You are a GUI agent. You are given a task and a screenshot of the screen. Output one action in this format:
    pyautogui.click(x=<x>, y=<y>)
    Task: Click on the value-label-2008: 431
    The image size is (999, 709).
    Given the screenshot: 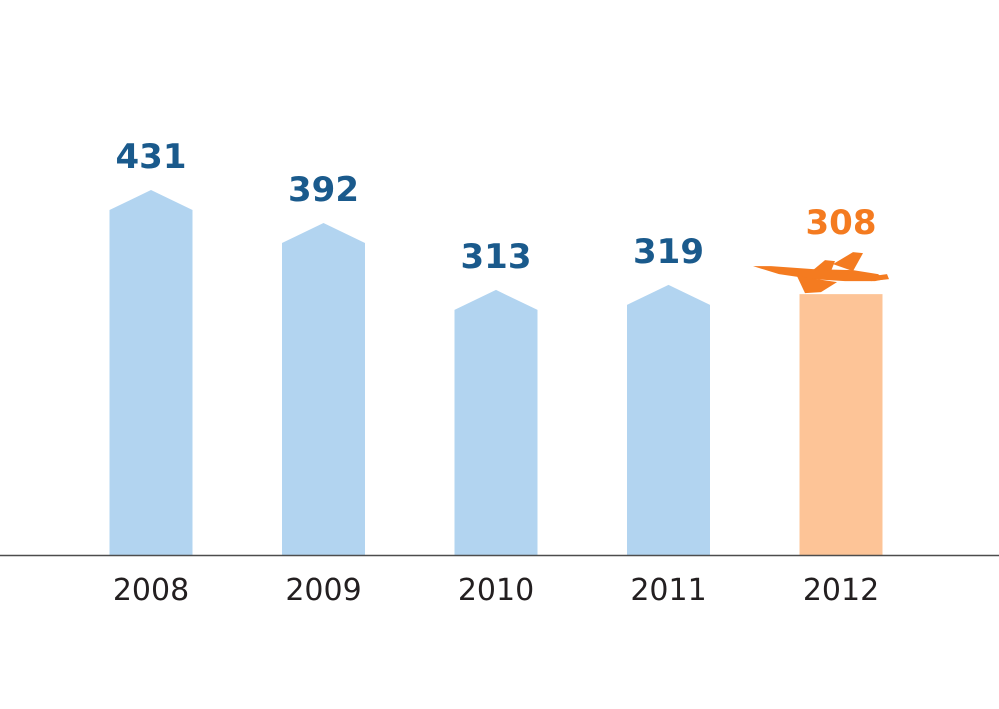 What is the action you would take?
    pyautogui.click(x=151, y=157)
    